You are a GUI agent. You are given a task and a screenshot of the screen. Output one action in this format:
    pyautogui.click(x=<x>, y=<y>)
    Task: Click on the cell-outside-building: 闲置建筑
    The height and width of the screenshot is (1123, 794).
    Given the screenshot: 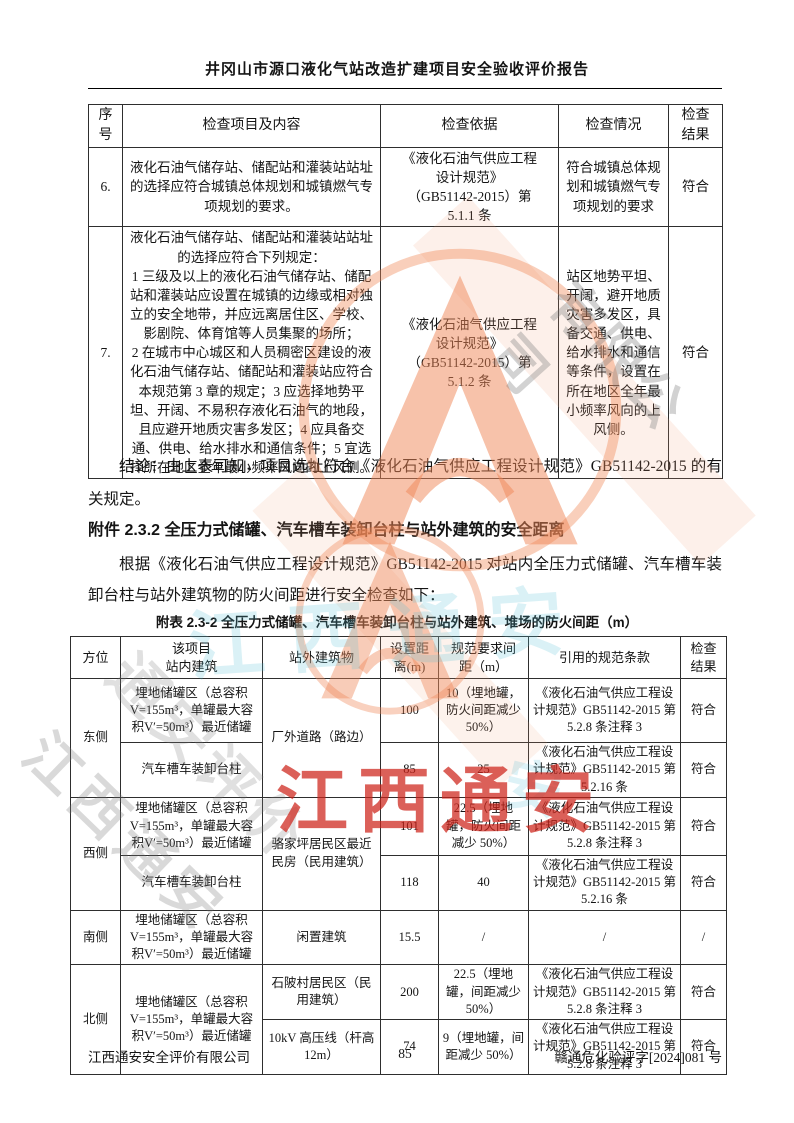 What is the action you would take?
    pyautogui.click(x=321, y=937)
    